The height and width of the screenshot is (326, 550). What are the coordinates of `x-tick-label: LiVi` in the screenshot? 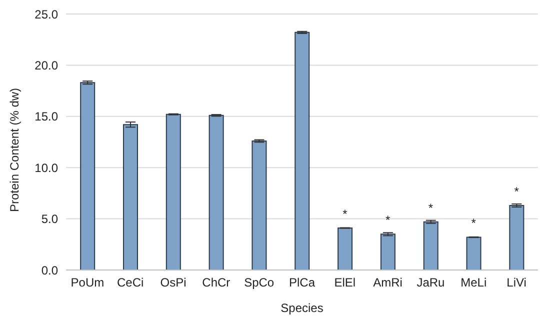 It's located at (516, 283).